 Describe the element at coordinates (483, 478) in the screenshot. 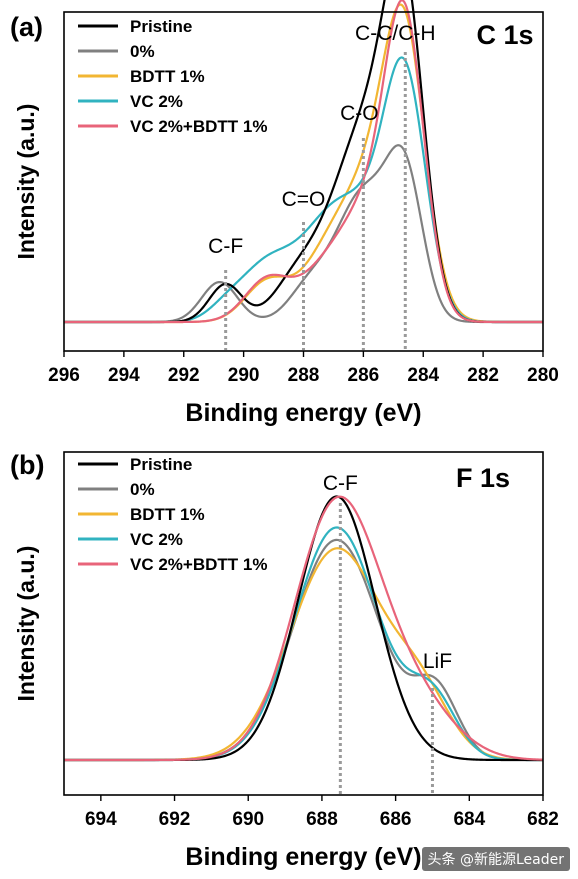

I see `panel-title: F 1s` at that location.